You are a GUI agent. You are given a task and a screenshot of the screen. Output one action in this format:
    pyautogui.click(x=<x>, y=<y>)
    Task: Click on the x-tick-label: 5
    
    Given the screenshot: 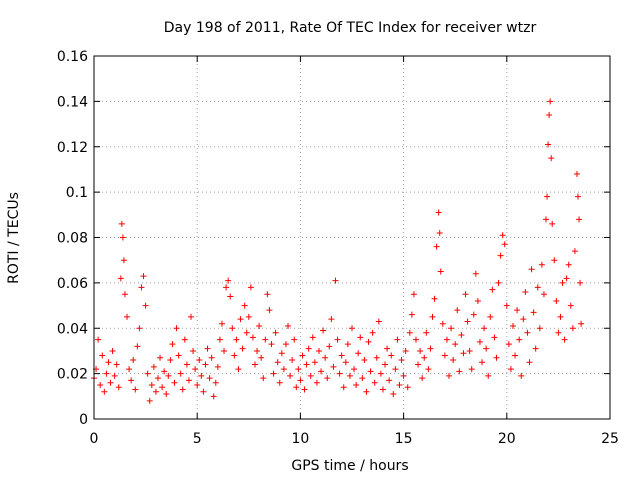 What is the action you would take?
    pyautogui.click(x=197, y=439)
    